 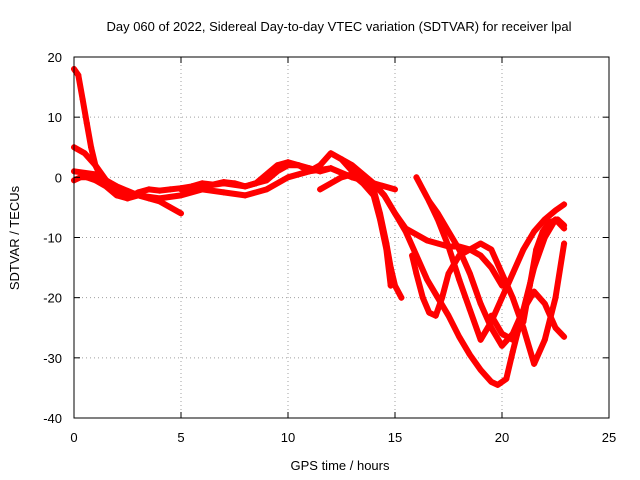 What do you see at coordinates (58, 177) in the screenshot?
I see `y-tick-label: 0` at bounding box center [58, 177].